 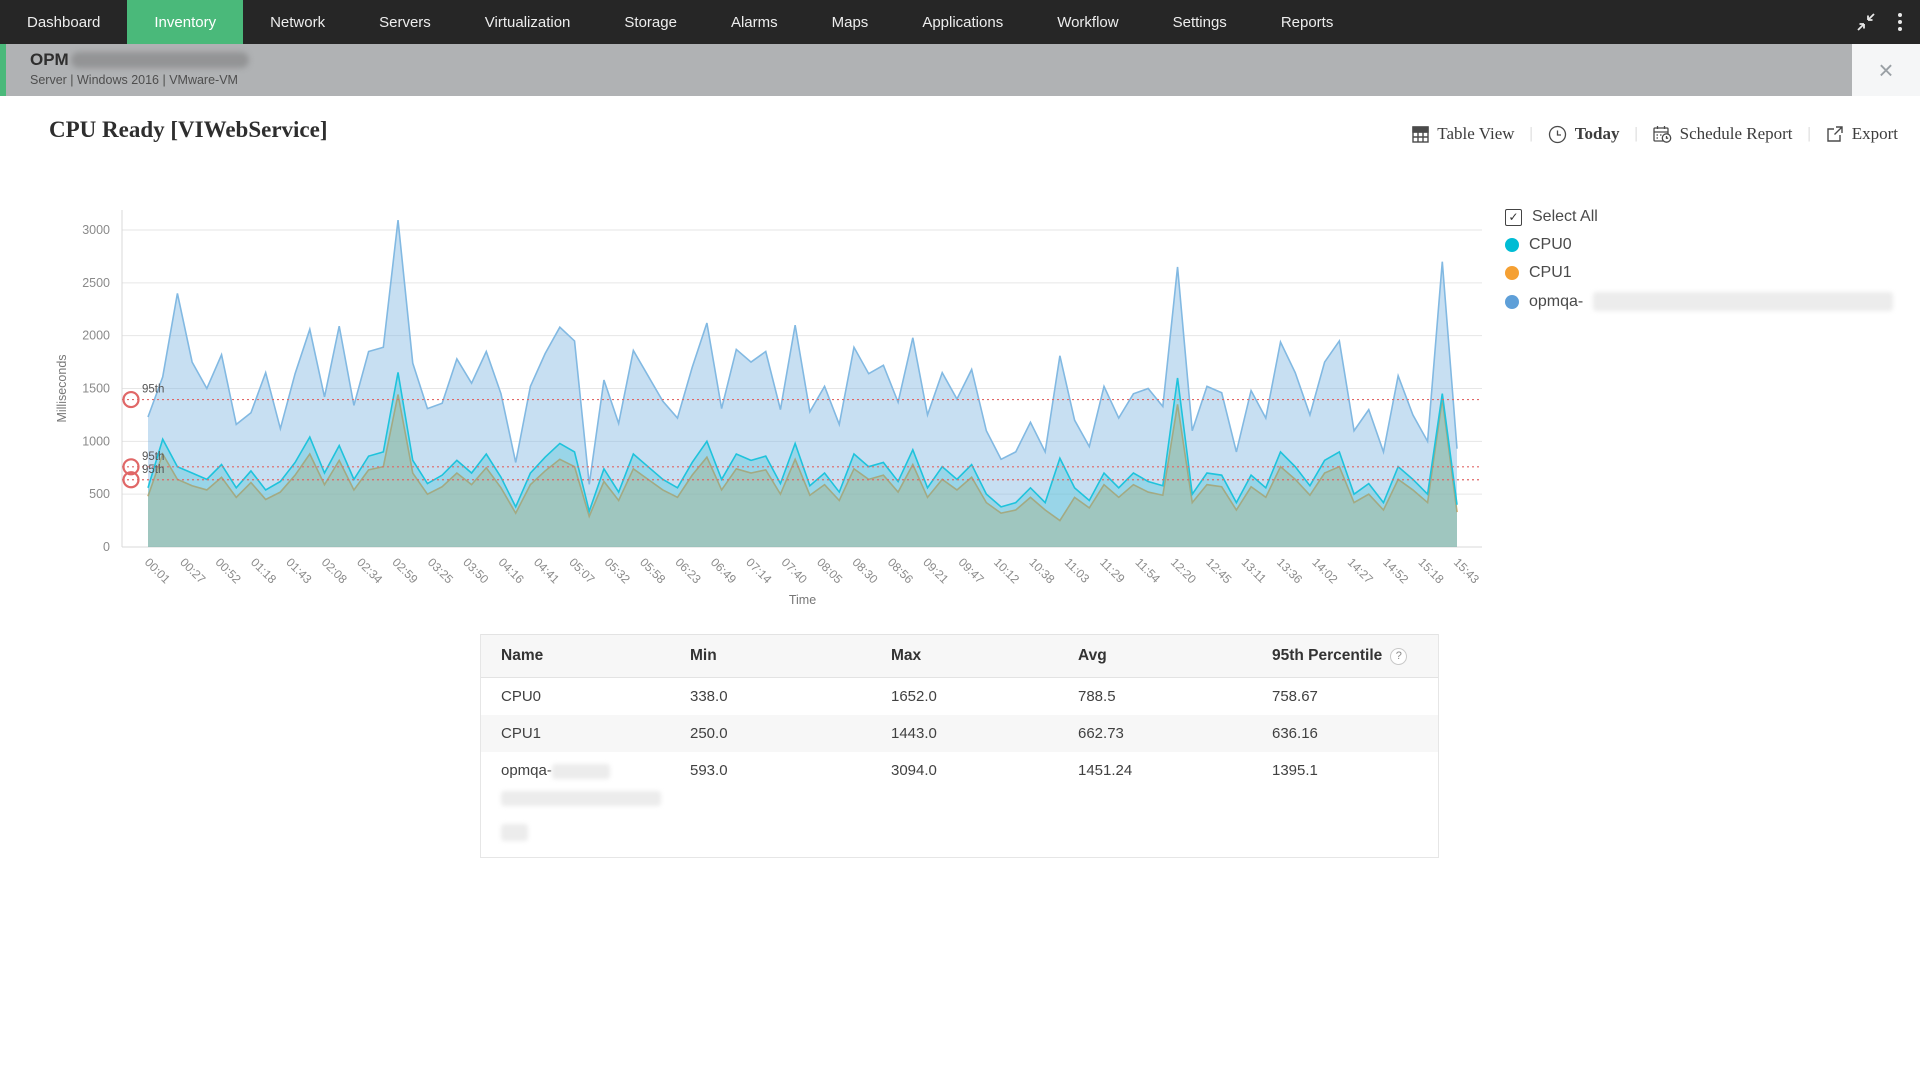 I want to click on svg-text: 06:23, so click(x=688, y=570).